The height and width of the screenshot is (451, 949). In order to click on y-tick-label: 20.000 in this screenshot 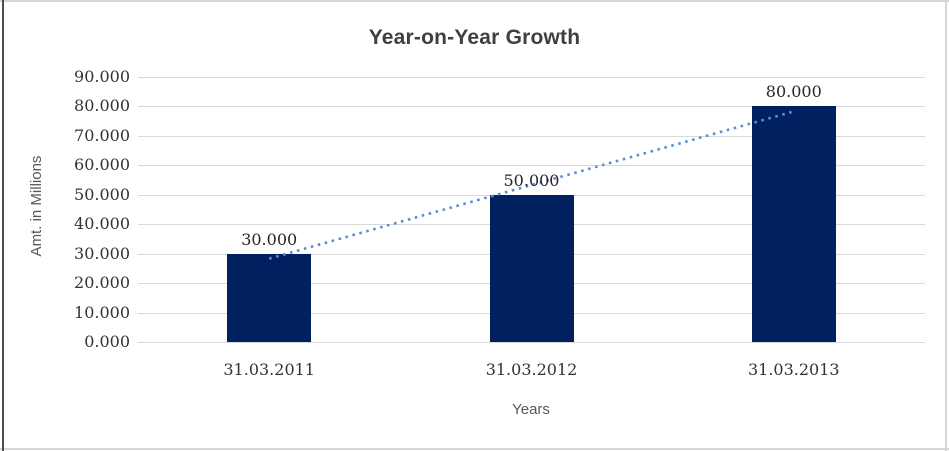, I will do `click(102, 283)`.